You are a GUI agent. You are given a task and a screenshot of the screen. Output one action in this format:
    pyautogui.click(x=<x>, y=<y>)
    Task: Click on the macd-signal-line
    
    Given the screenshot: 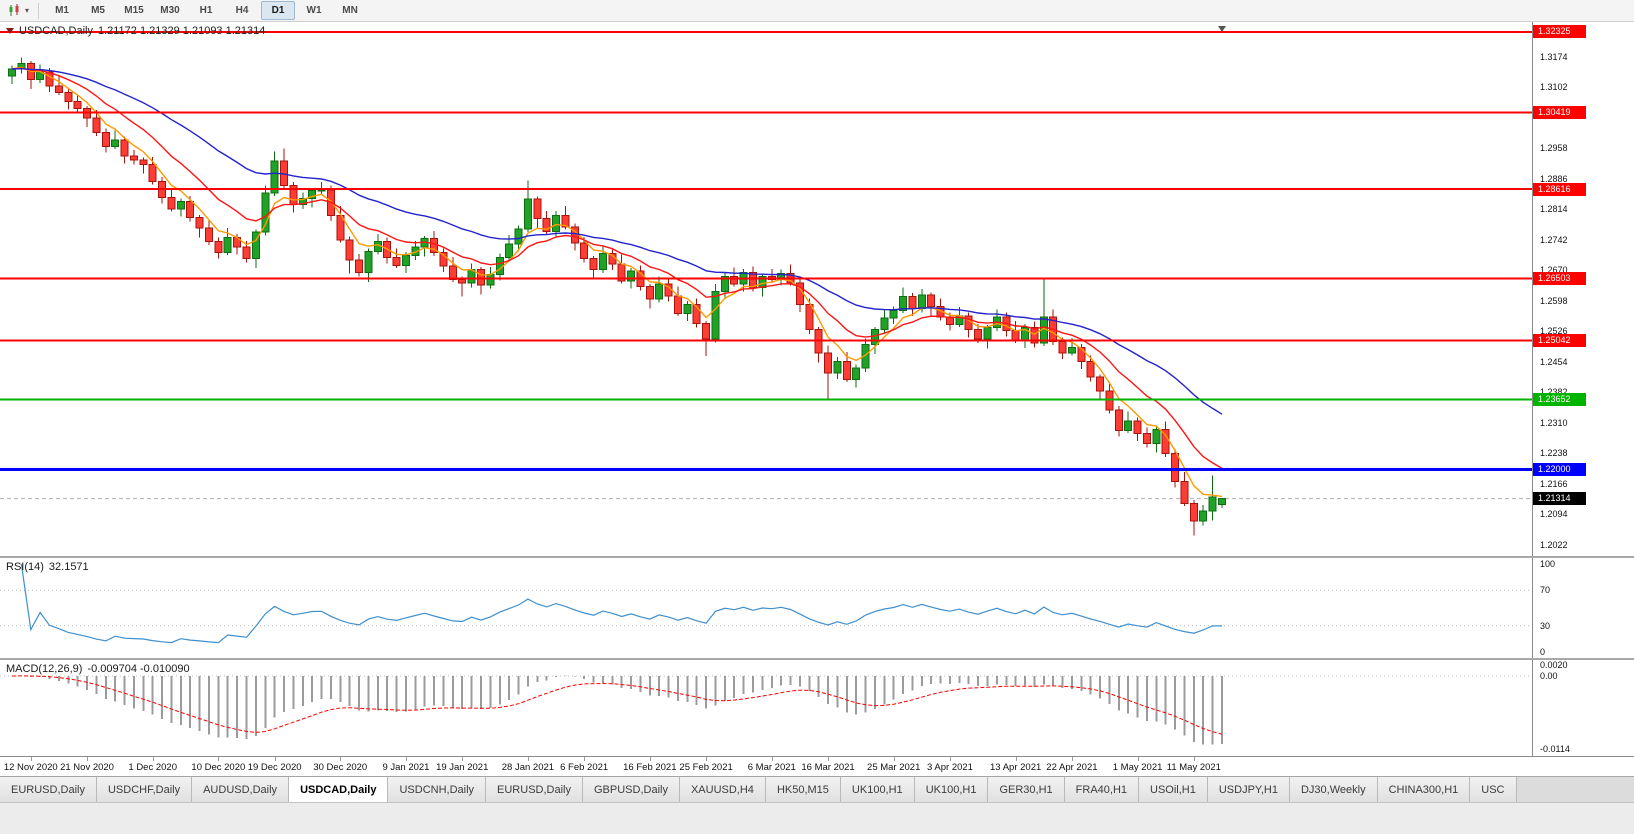 What is the action you would take?
    pyautogui.click(x=617, y=705)
    